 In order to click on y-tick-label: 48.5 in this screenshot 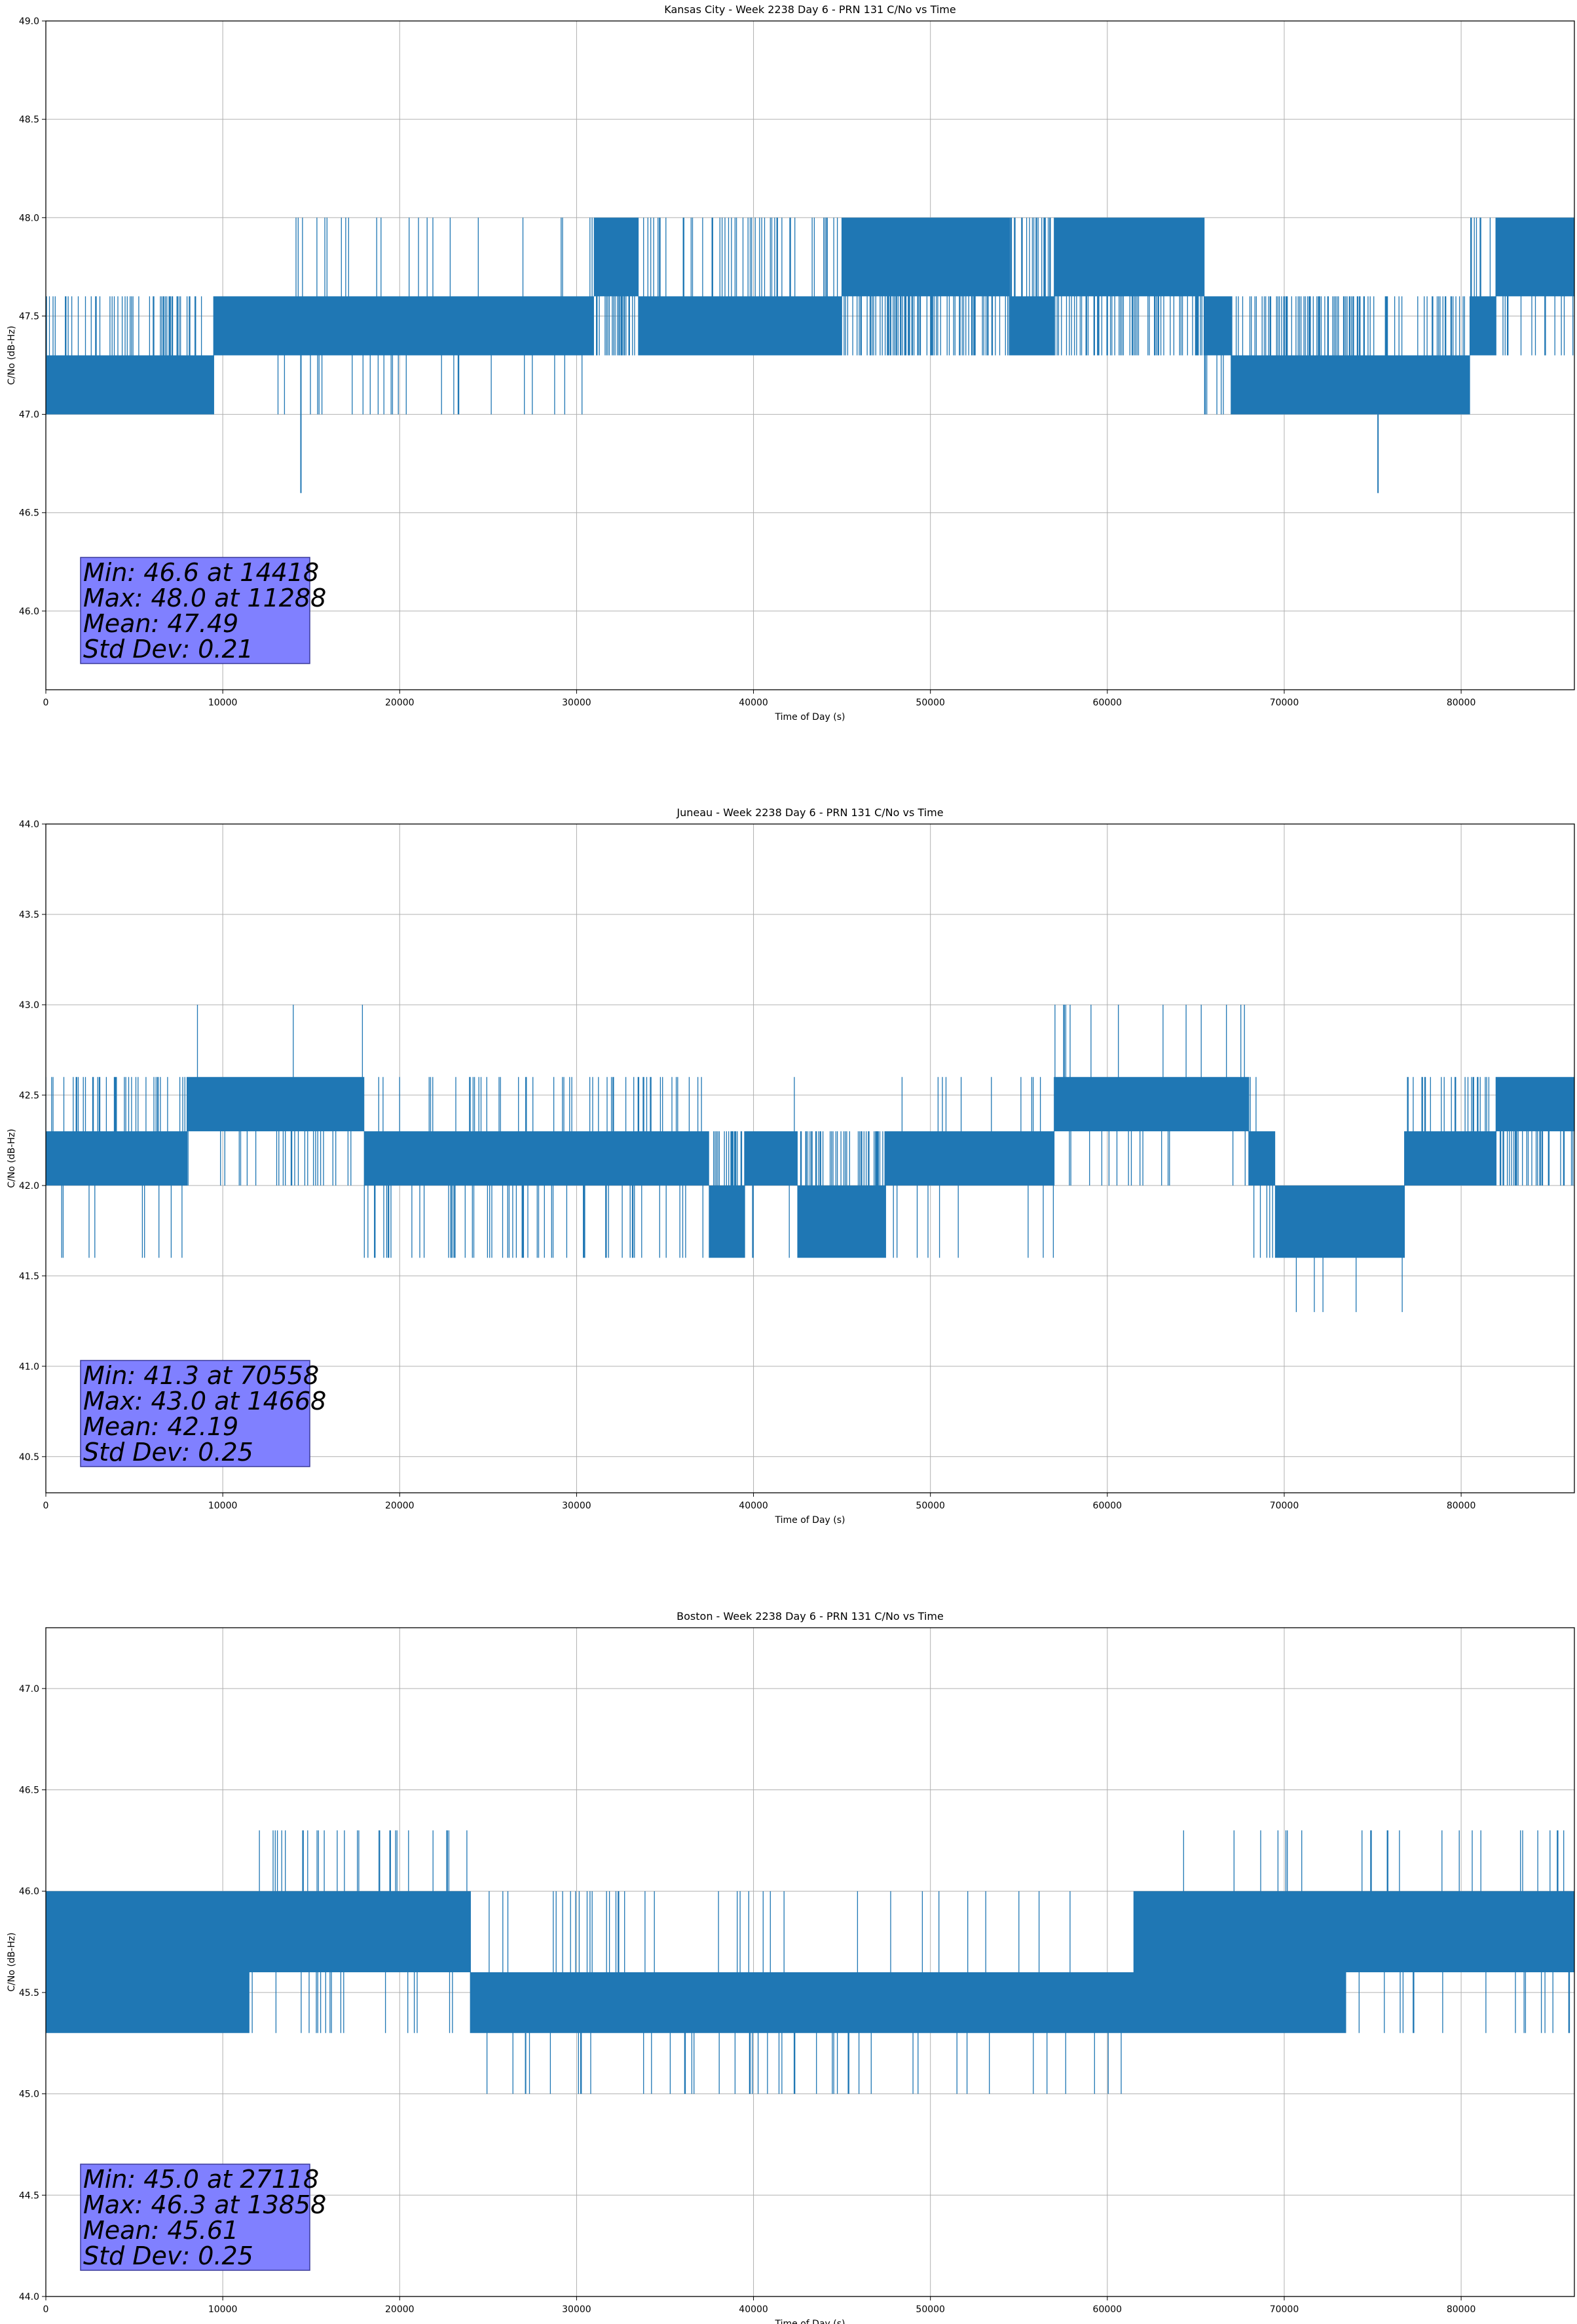, I will do `click(29, 120)`.